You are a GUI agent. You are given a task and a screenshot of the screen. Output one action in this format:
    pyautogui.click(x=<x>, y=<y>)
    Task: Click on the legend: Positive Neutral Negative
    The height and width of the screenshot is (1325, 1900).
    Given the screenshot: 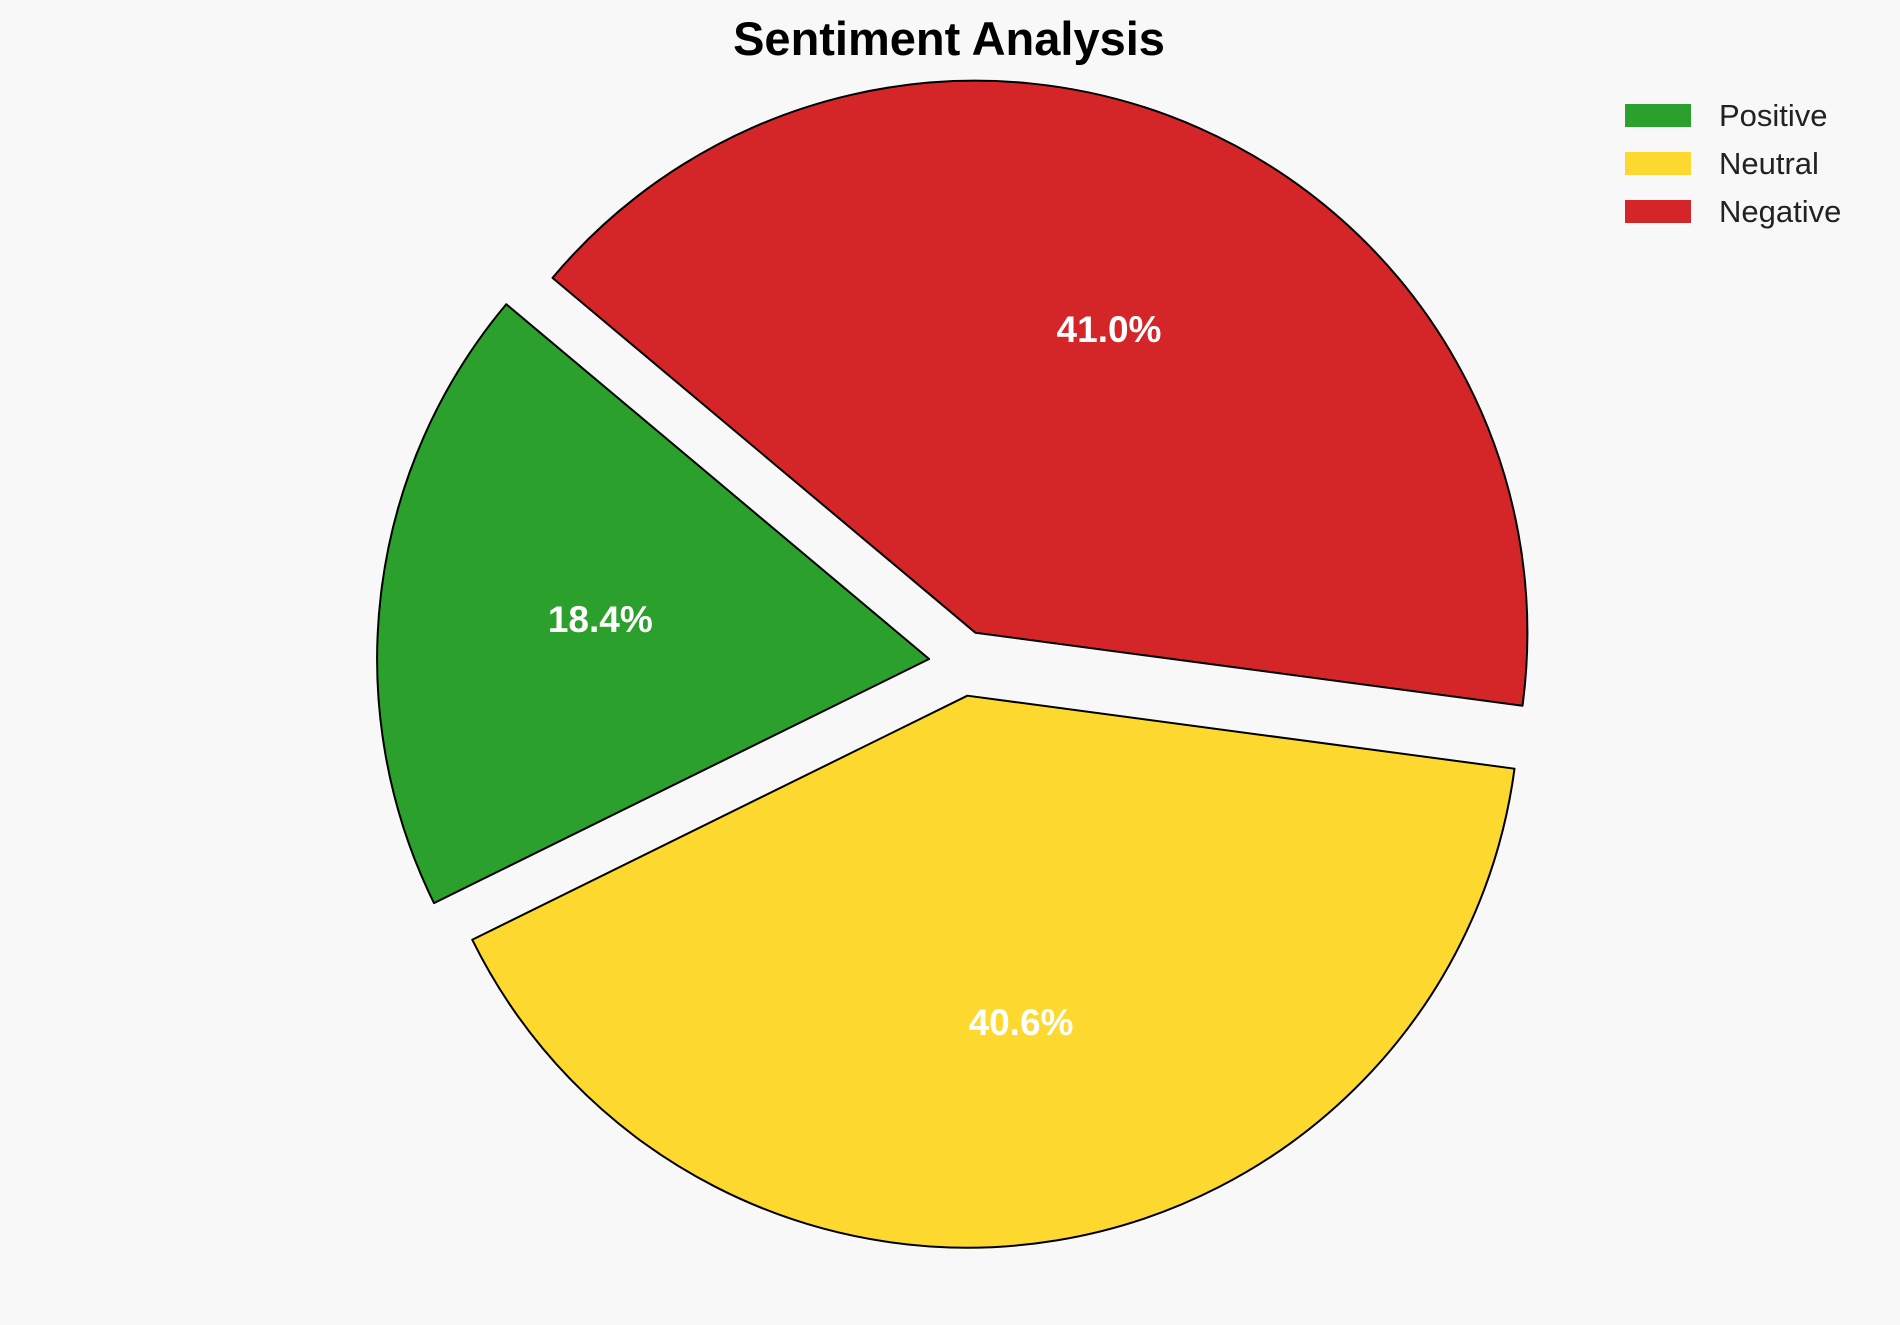 What is the action you would take?
    pyautogui.click(x=1733, y=163)
    